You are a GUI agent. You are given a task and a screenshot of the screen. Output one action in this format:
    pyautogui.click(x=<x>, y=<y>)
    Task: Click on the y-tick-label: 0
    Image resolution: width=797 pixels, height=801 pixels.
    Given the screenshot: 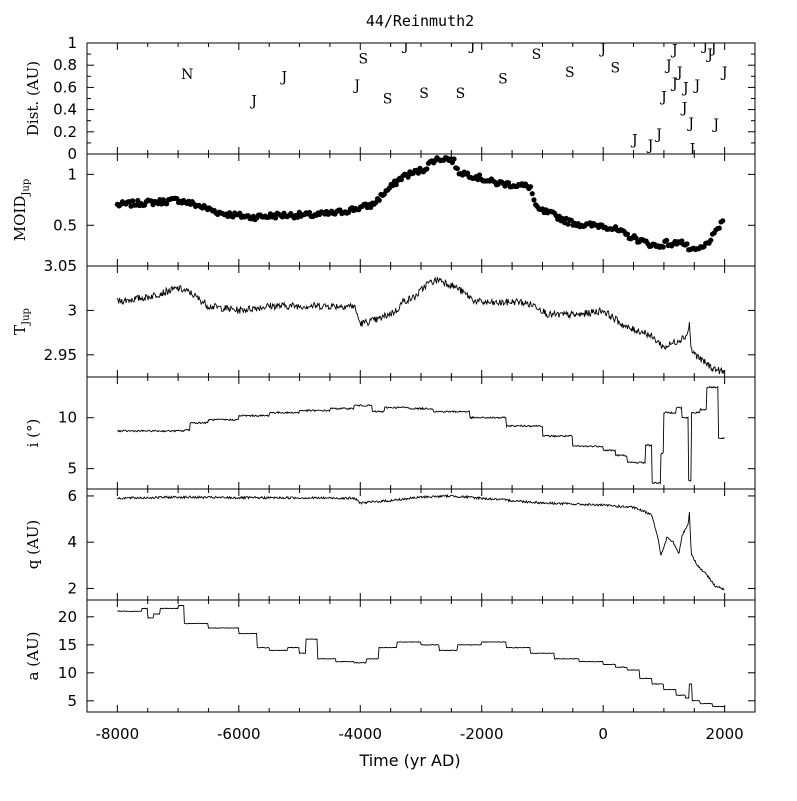 What is the action you would take?
    pyautogui.click(x=72, y=154)
    